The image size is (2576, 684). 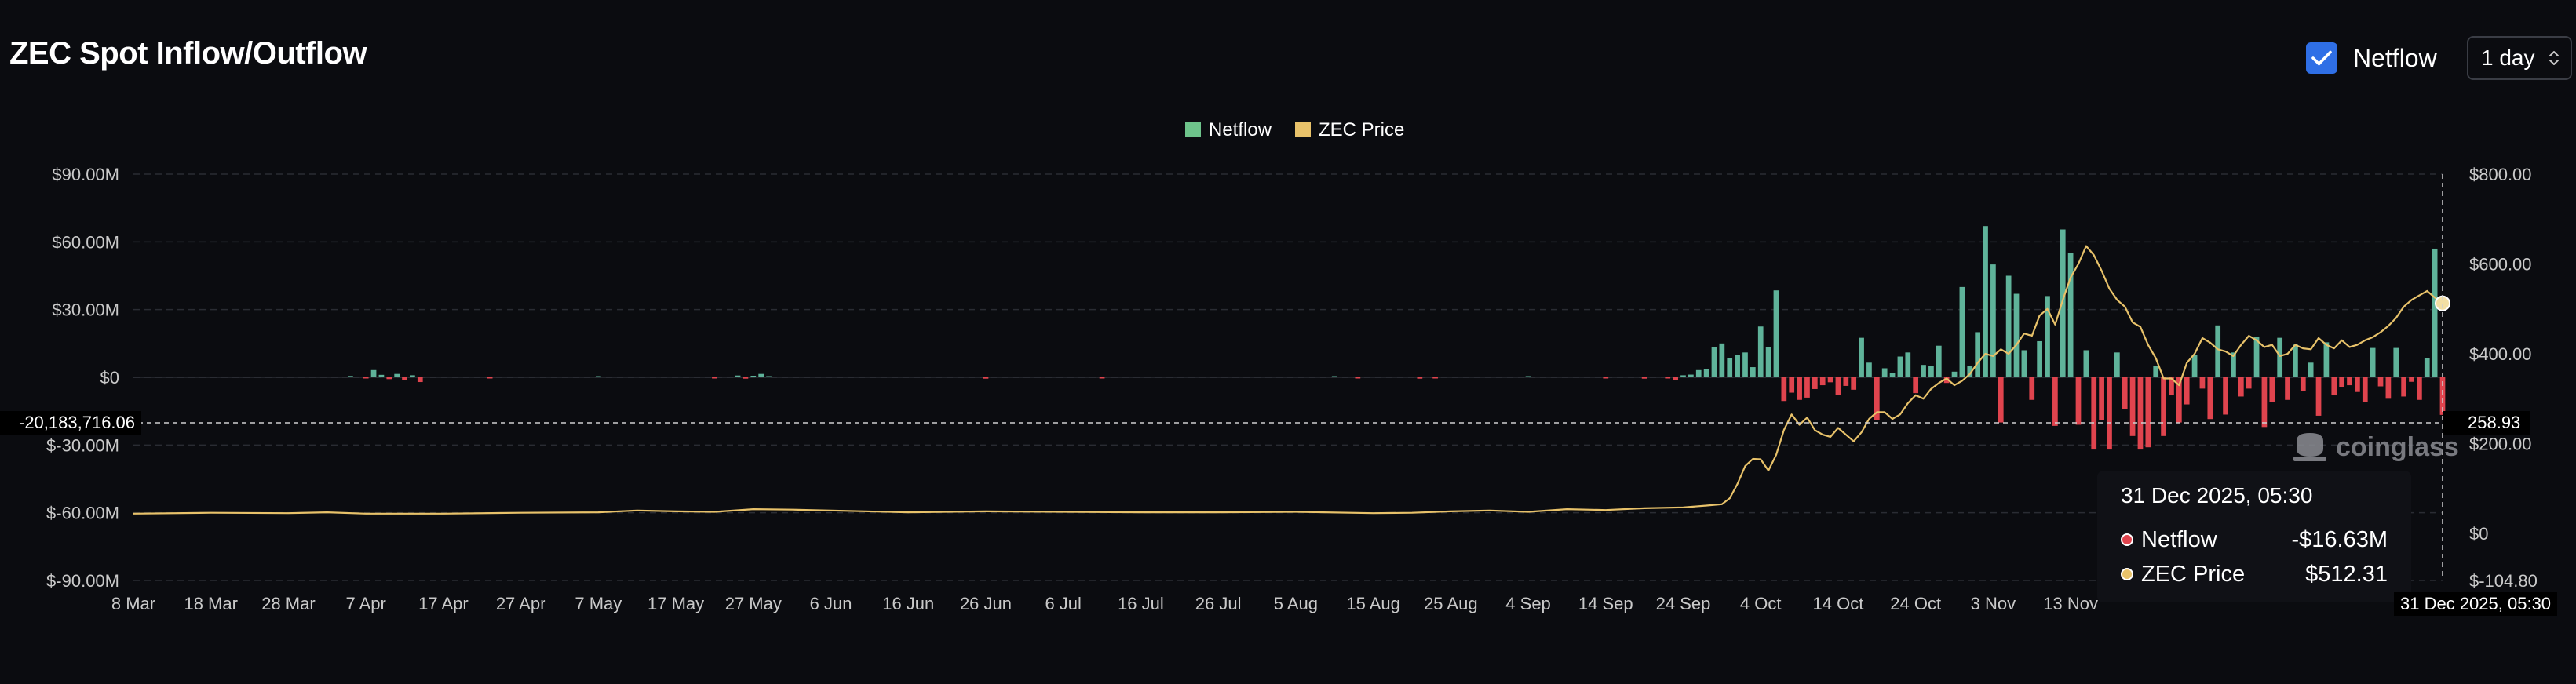 I want to click on y-left-tick-label: $60.00M, so click(x=85, y=242).